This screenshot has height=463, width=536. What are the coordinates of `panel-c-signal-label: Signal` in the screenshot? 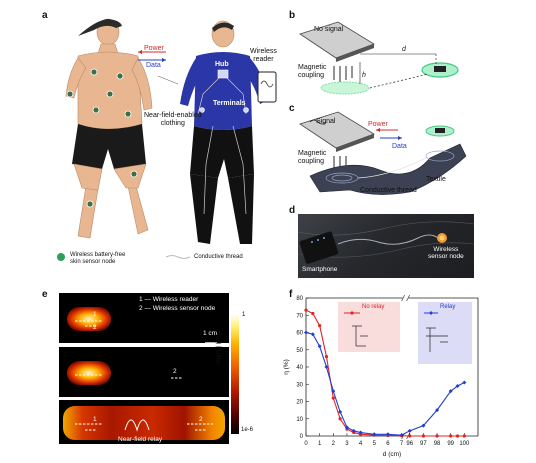 It's located at (326, 121).